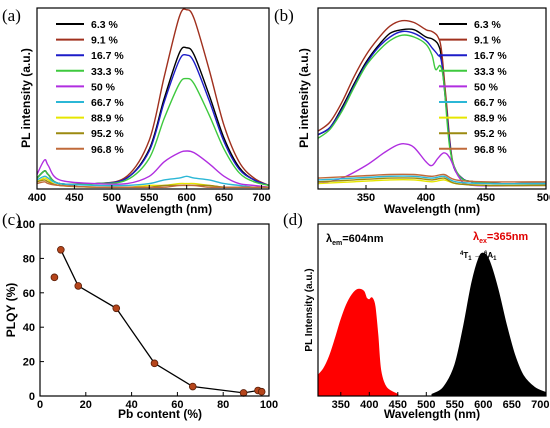 The image size is (550, 428). Describe the element at coordinates (398, 405) in the screenshot. I see `panel-d-xtick-label: 450` at that location.